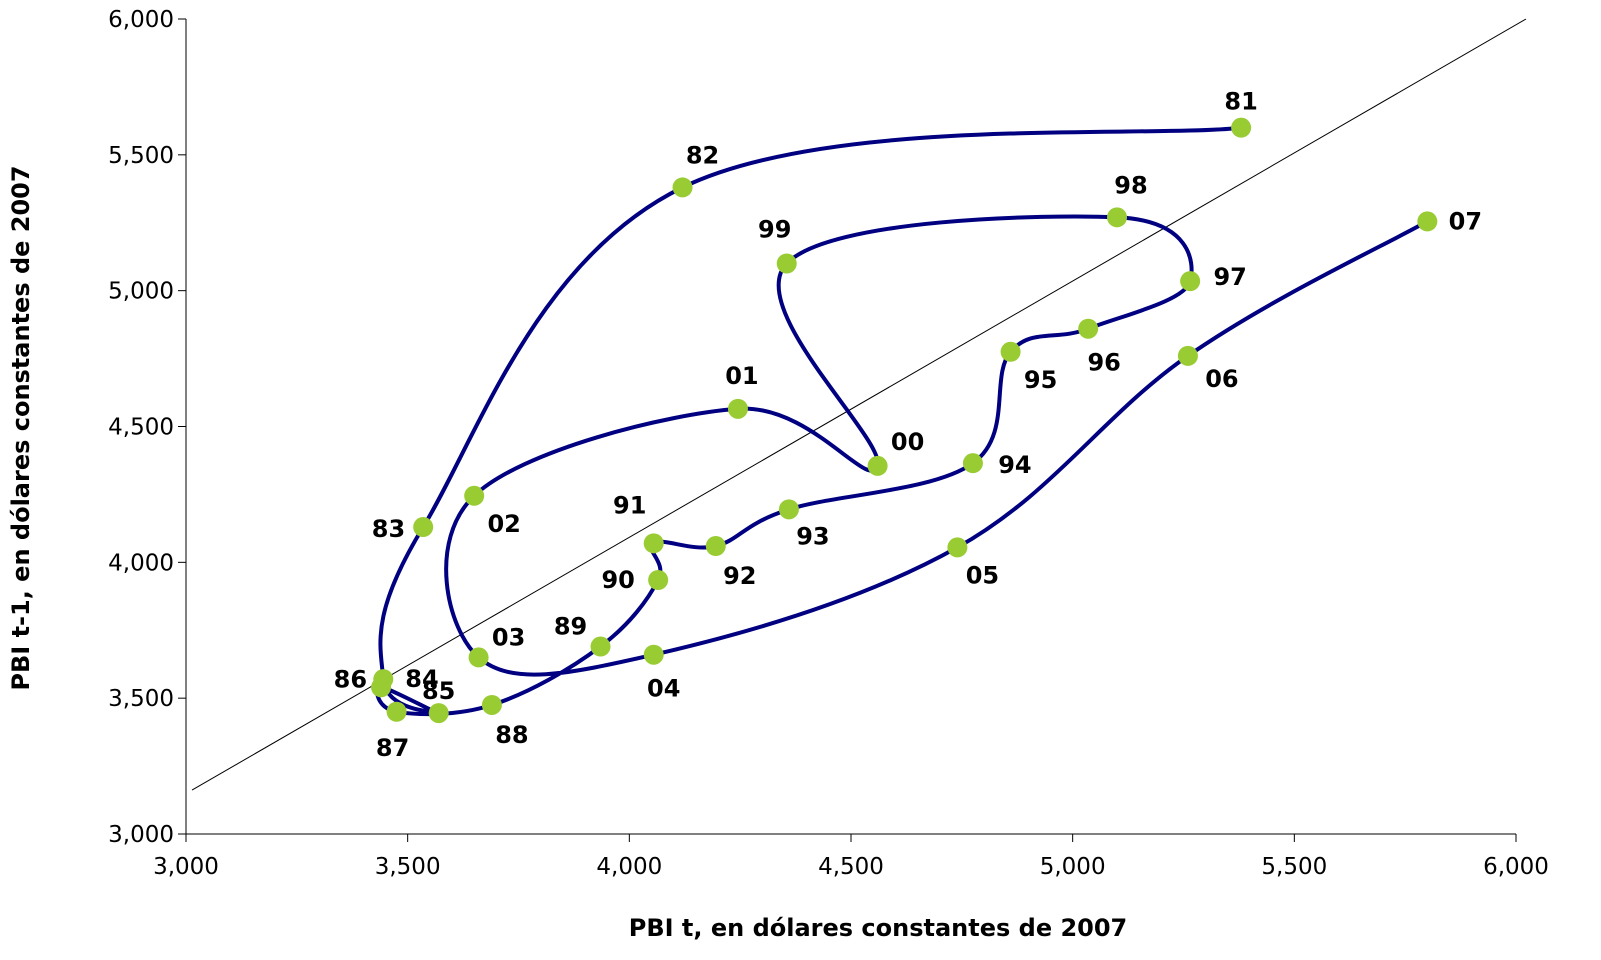  What do you see at coordinates (1294, 867) in the screenshot?
I see `x-tick-label: 5,500` at bounding box center [1294, 867].